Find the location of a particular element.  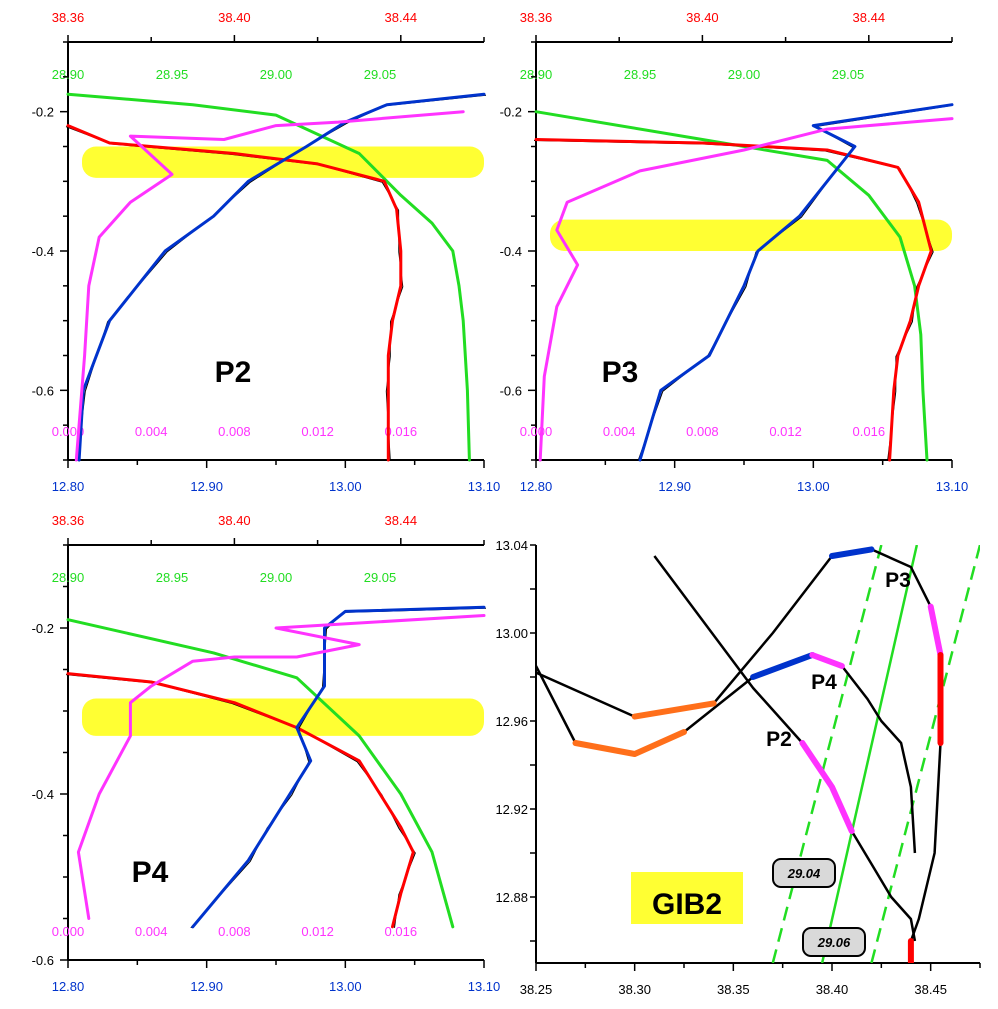

ts-profile-label: P4 is located at coordinates (824, 682).